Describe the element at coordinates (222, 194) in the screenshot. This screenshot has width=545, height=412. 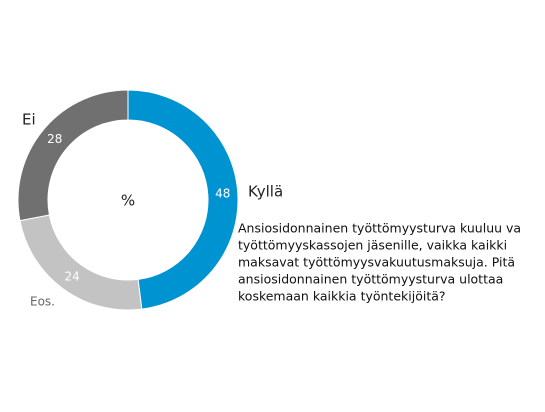
I see `value-label: 48` at that location.